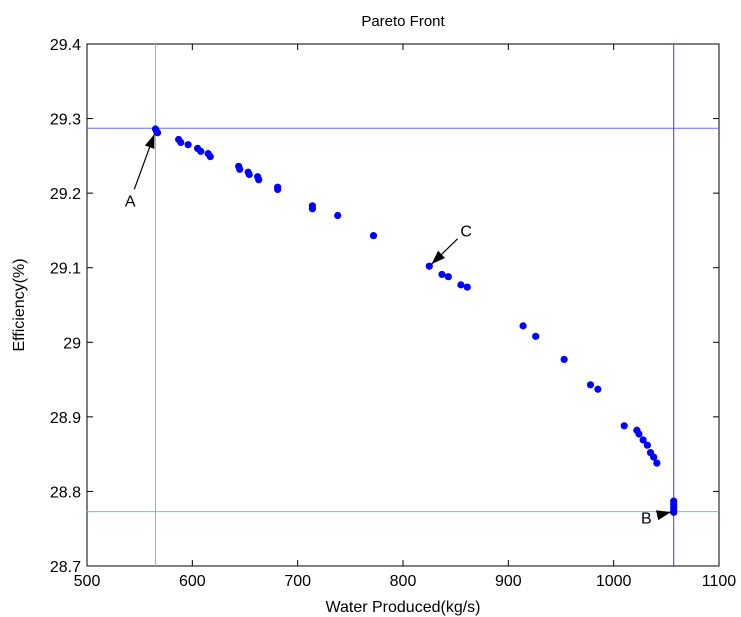 Image resolution: width=741 pixels, height=617 pixels. I want to click on annotation-label: A, so click(130, 202).